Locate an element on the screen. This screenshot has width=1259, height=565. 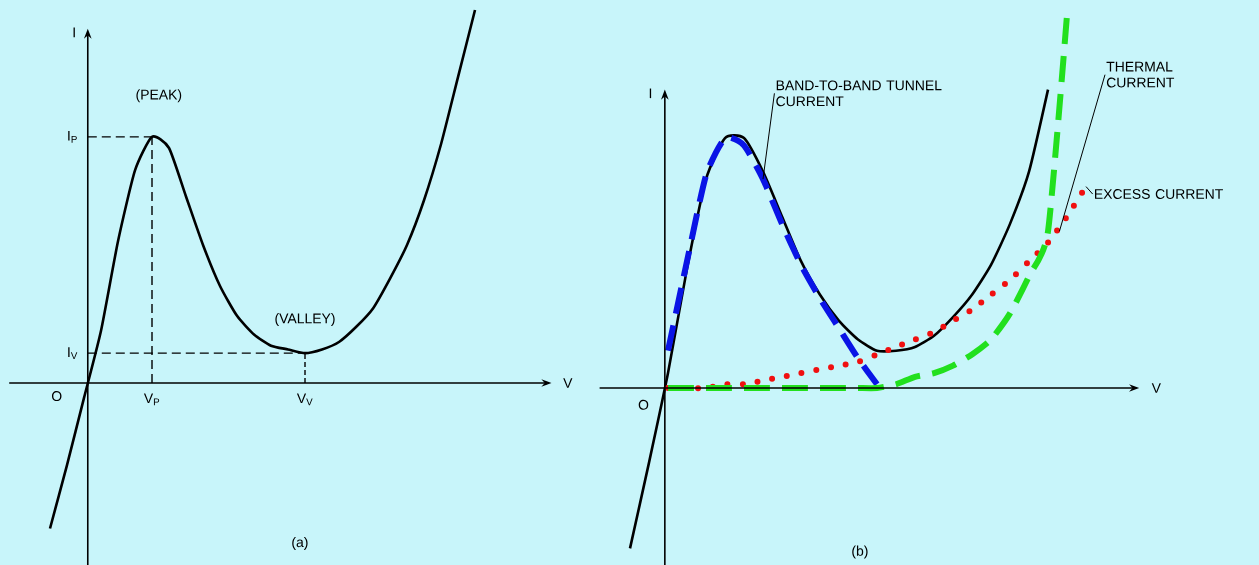
x-tick-label: V$_{P}$ is located at coordinates (151, 399).